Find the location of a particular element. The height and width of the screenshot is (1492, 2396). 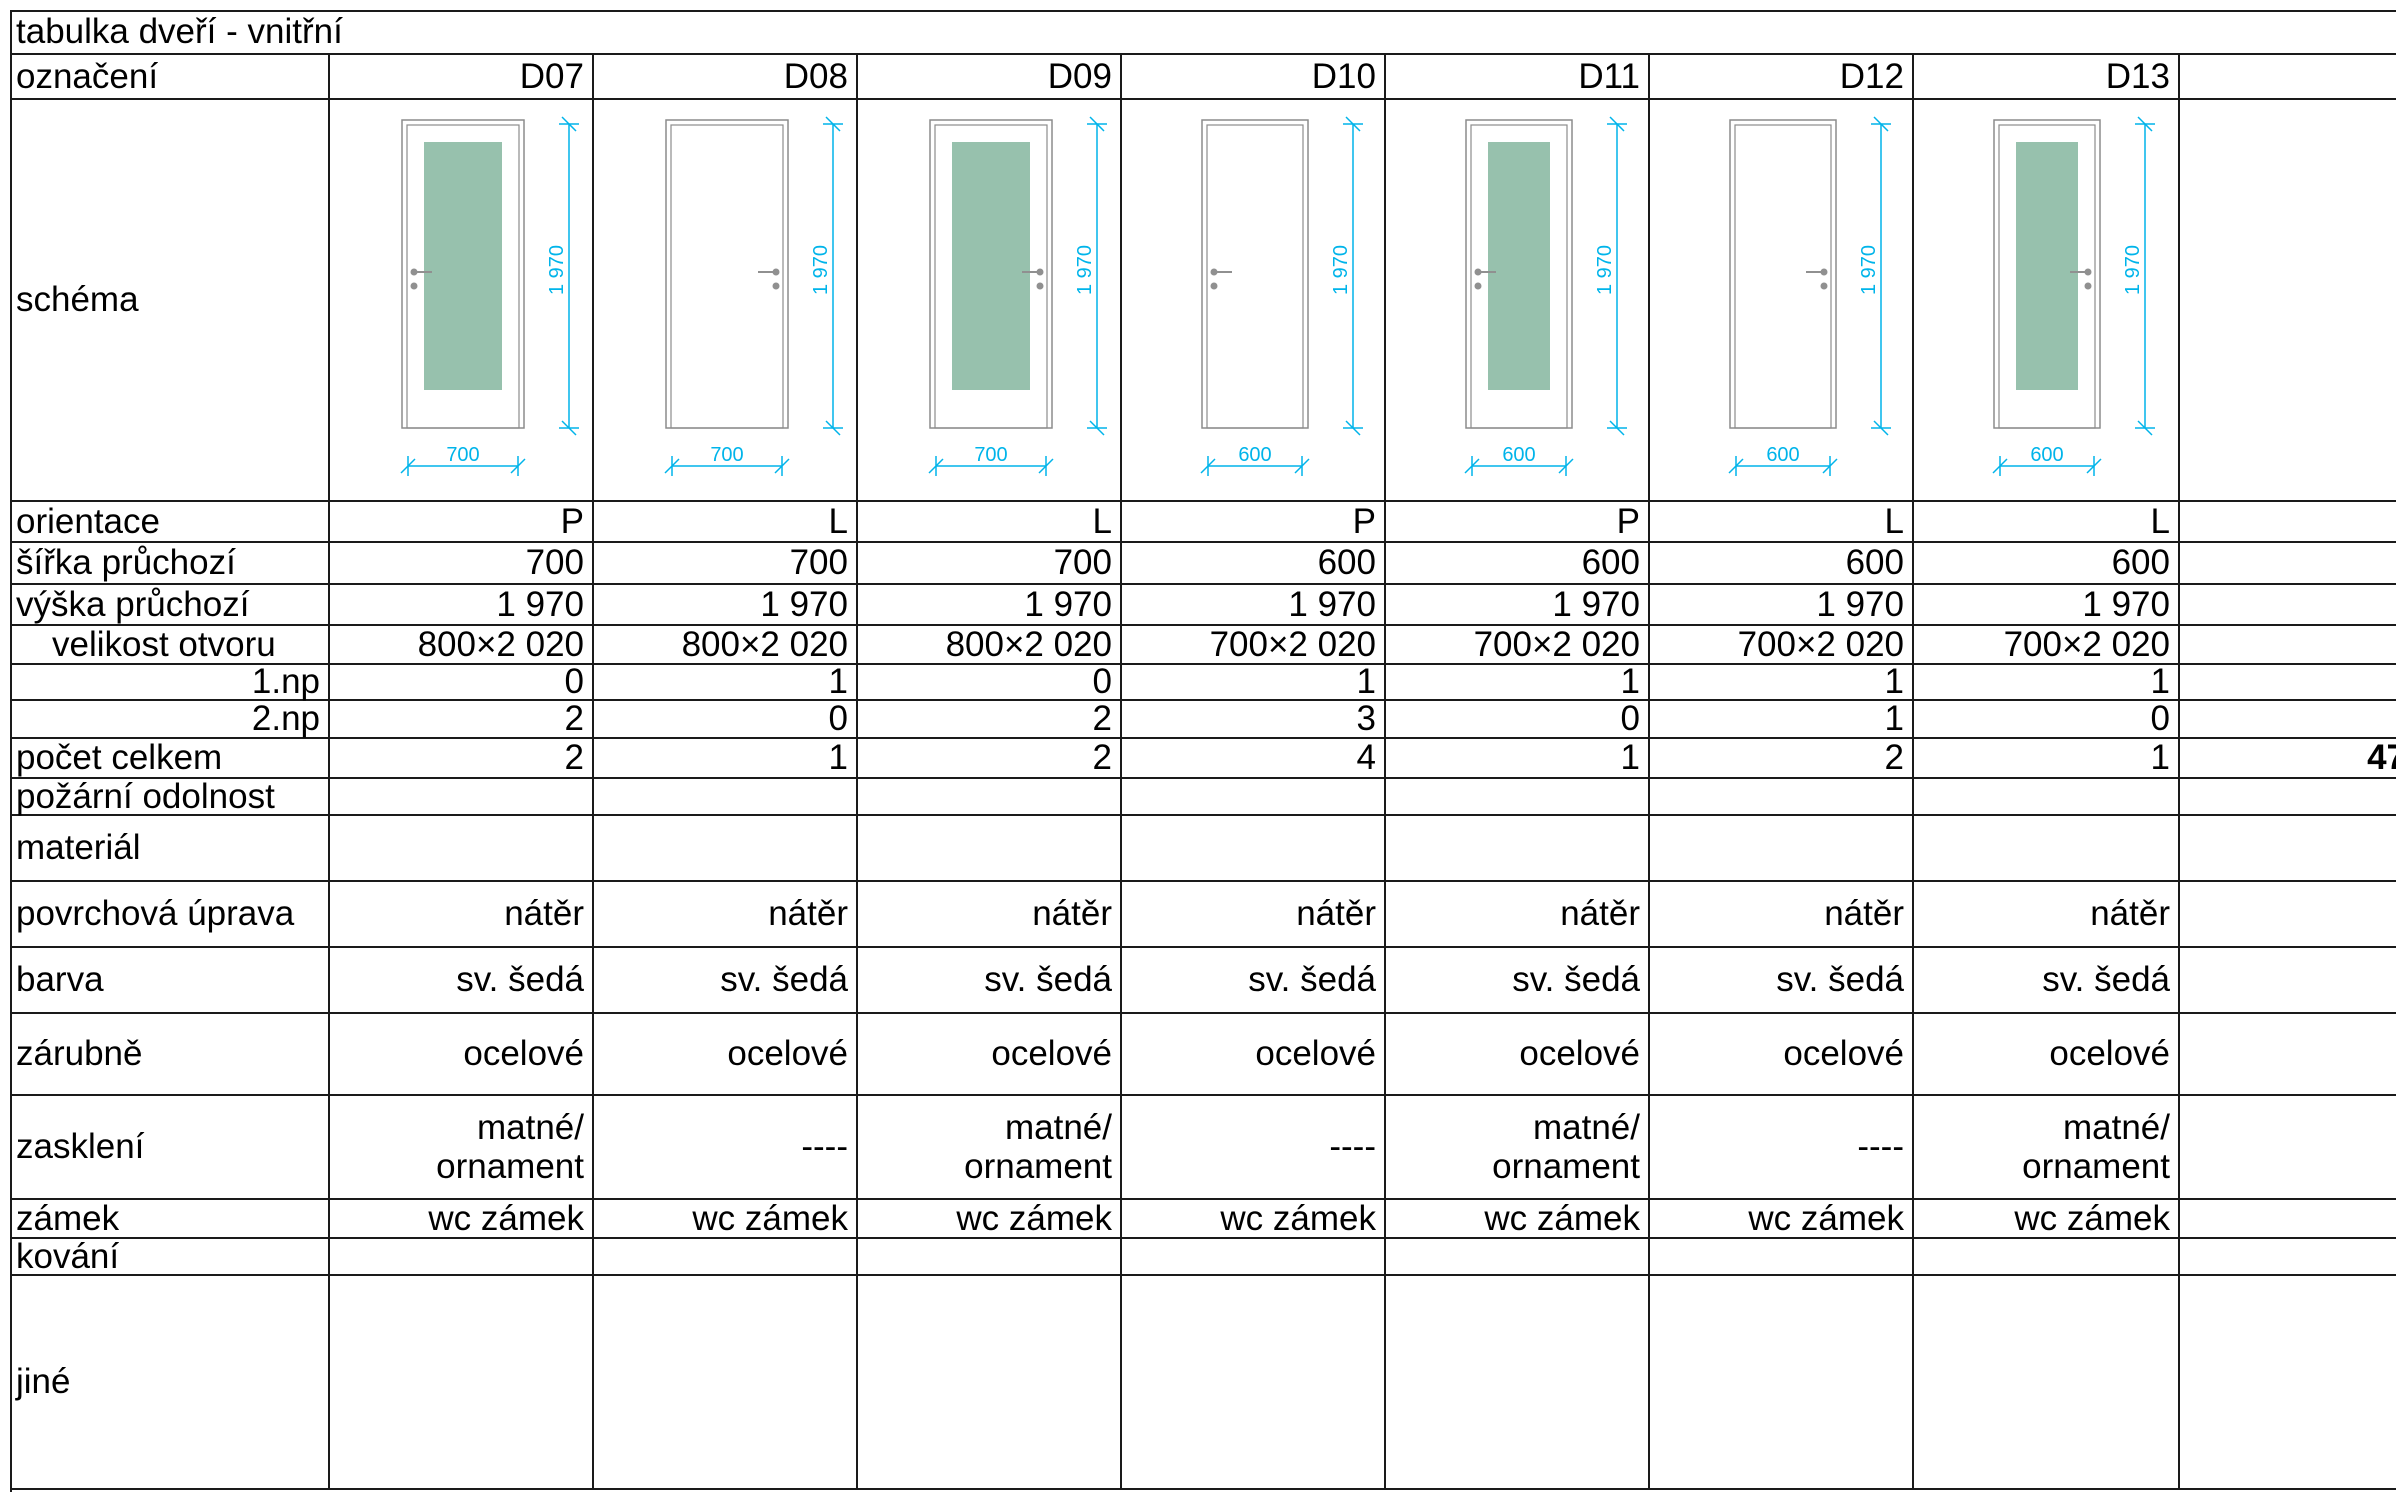

door-code-d07: D07 is located at coordinates (462, 77).